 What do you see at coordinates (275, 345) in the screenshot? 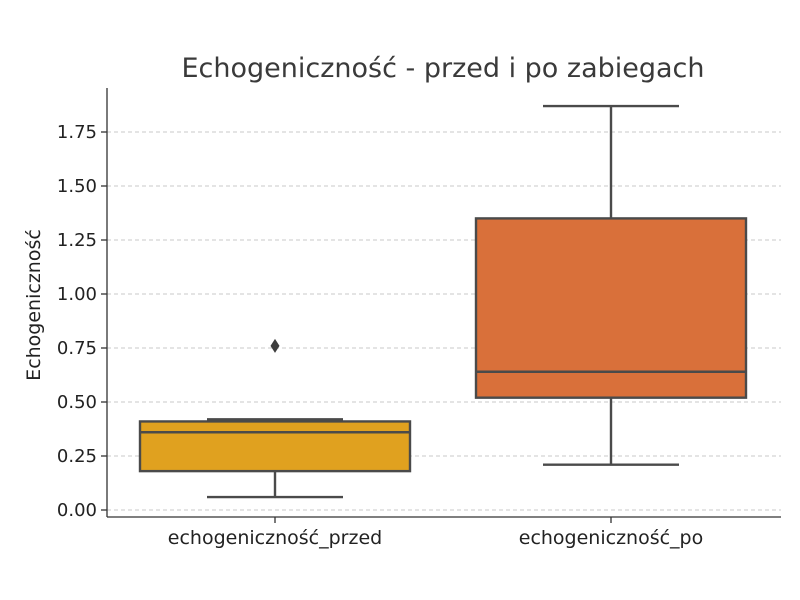
I see `outlier-point` at bounding box center [275, 345].